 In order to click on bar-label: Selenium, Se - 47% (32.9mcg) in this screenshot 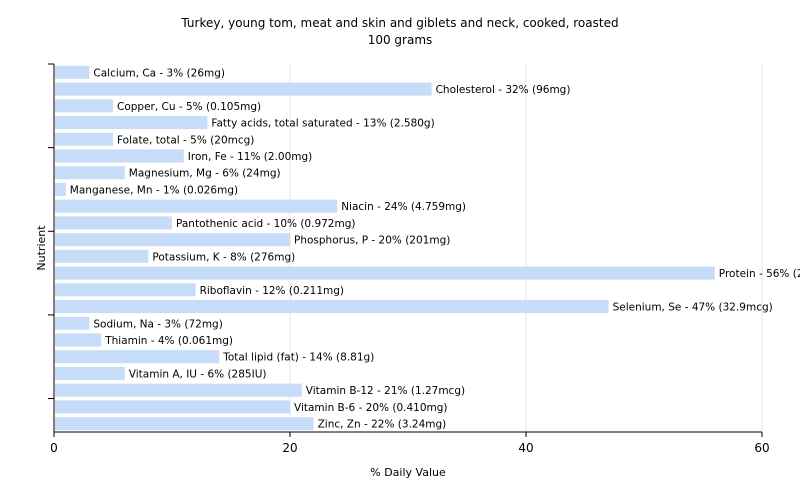, I will do `click(693, 308)`.